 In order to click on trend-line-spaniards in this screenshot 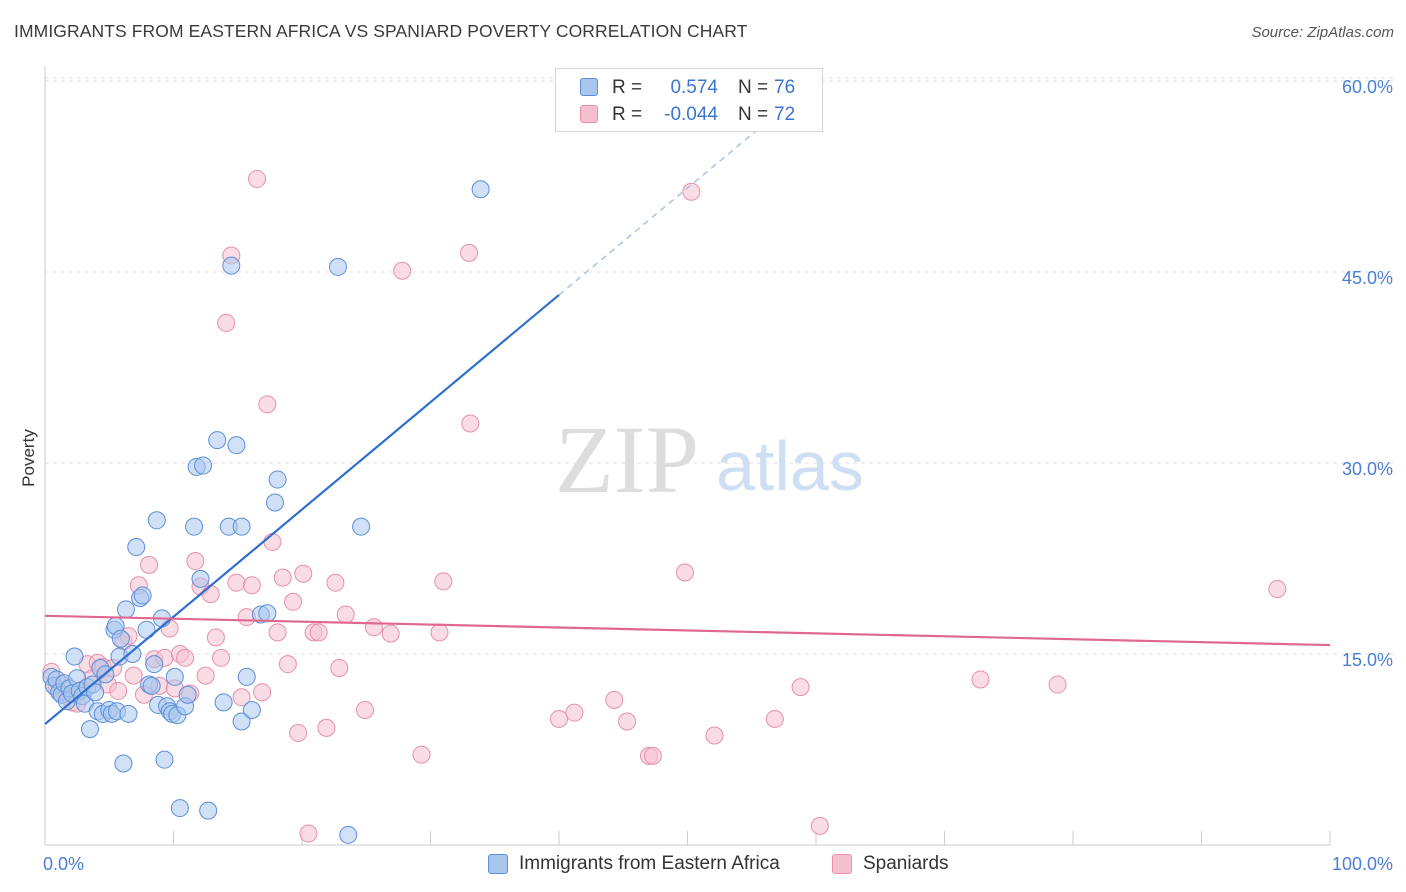, I will do `click(687, 630)`.